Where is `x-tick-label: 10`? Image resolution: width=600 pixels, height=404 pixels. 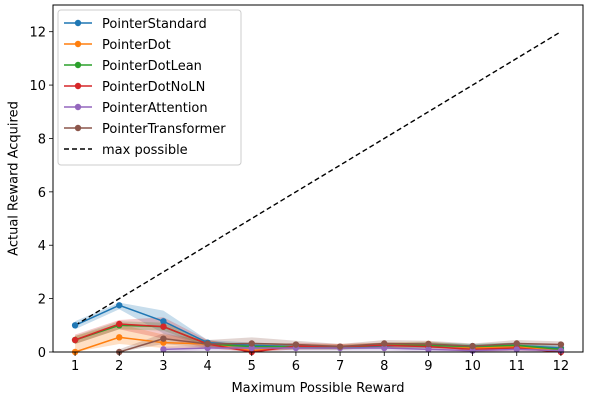
x-tick-label: 10 is located at coordinates (472, 366).